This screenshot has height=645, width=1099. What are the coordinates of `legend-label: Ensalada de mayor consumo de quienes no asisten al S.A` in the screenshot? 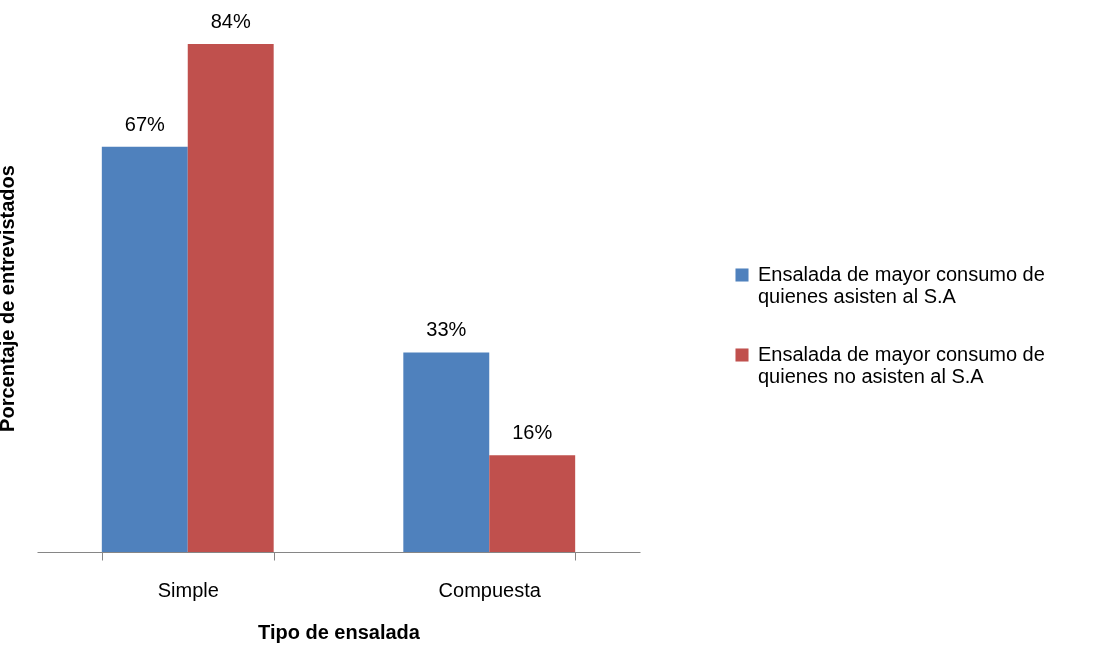 It's located at (901, 365).